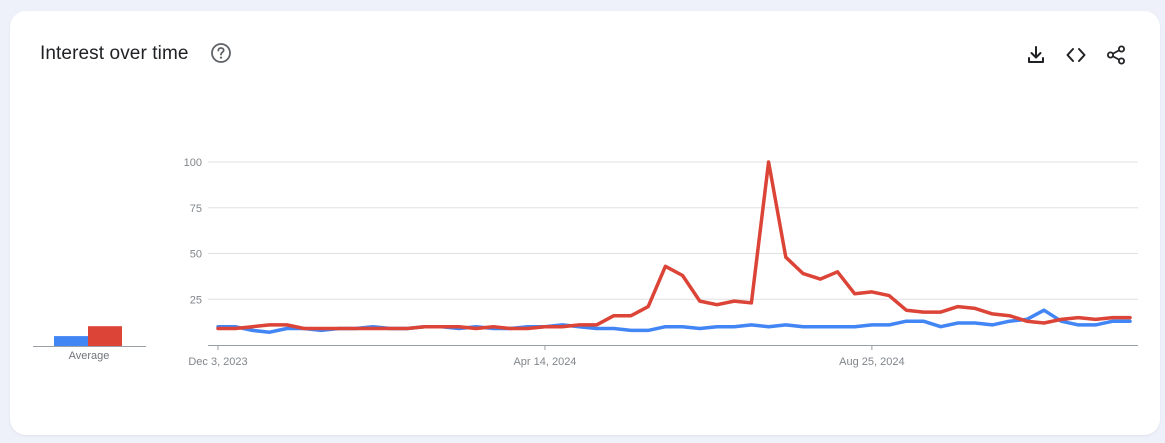 The image size is (1165, 443). What do you see at coordinates (89, 356) in the screenshot?
I see `average-label: Average` at bounding box center [89, 356].